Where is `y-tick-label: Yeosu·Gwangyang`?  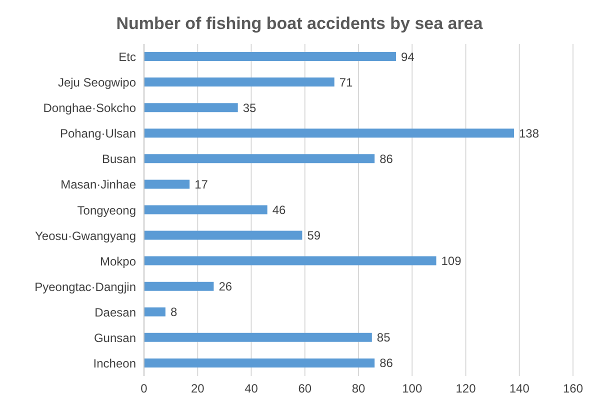 y-tick-label: Yeosu·Gwangyang is located at coordinates (85, 235).